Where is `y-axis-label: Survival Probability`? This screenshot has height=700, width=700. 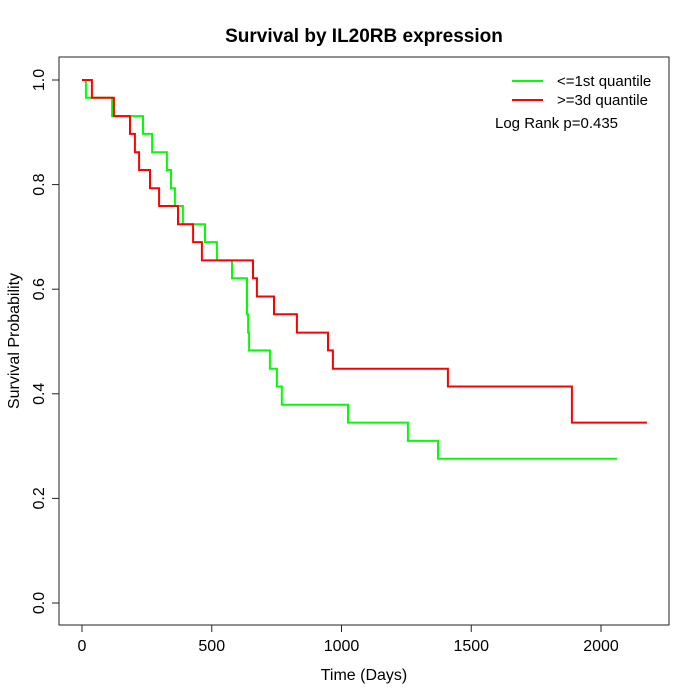
y-axis-label: Survival Probability is located at coordinates (14, 341).